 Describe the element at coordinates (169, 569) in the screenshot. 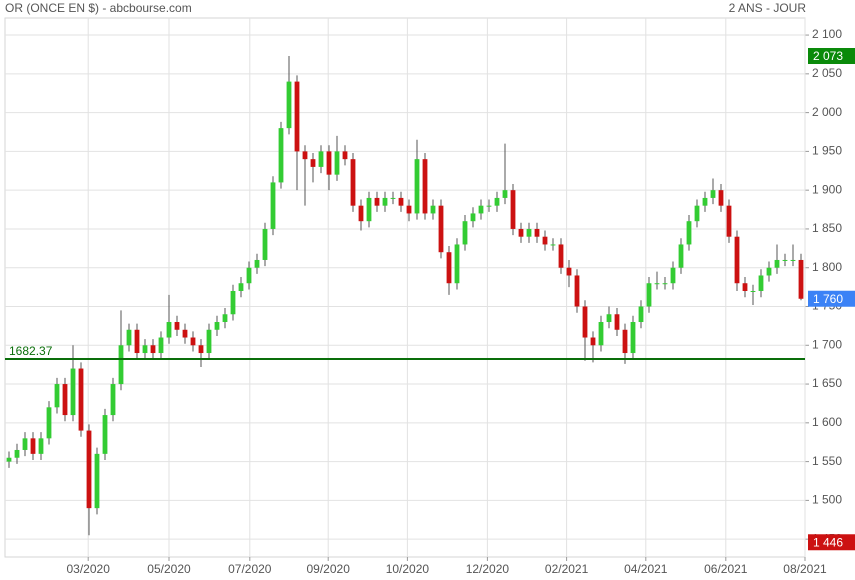

I see `x-tick-label: 05/2020` at that location.